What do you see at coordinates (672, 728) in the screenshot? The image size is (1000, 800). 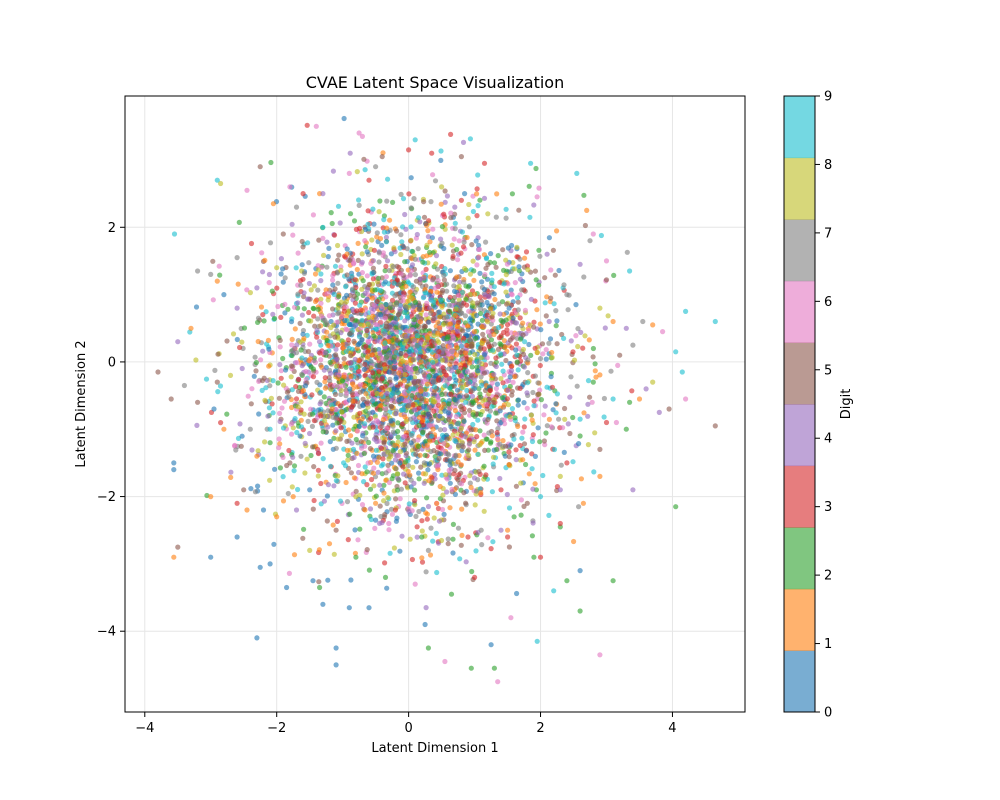 I see `x-tick-label: 4` at bounding box center [672, 728].